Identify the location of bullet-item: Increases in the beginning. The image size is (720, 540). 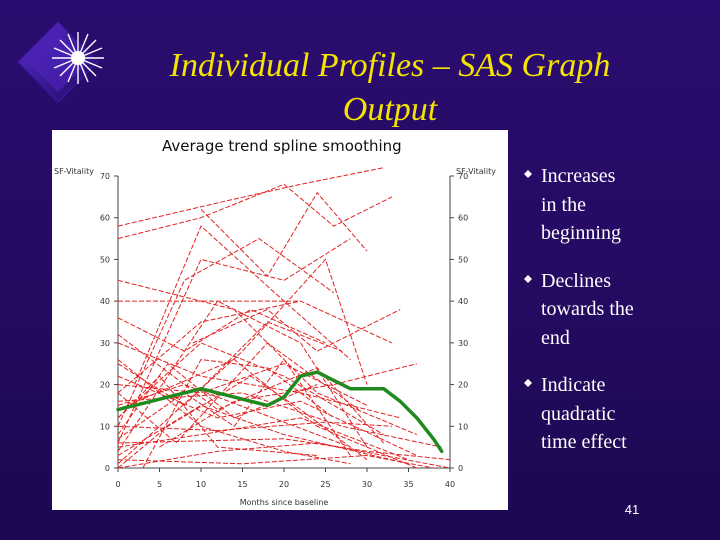
(614, 205).